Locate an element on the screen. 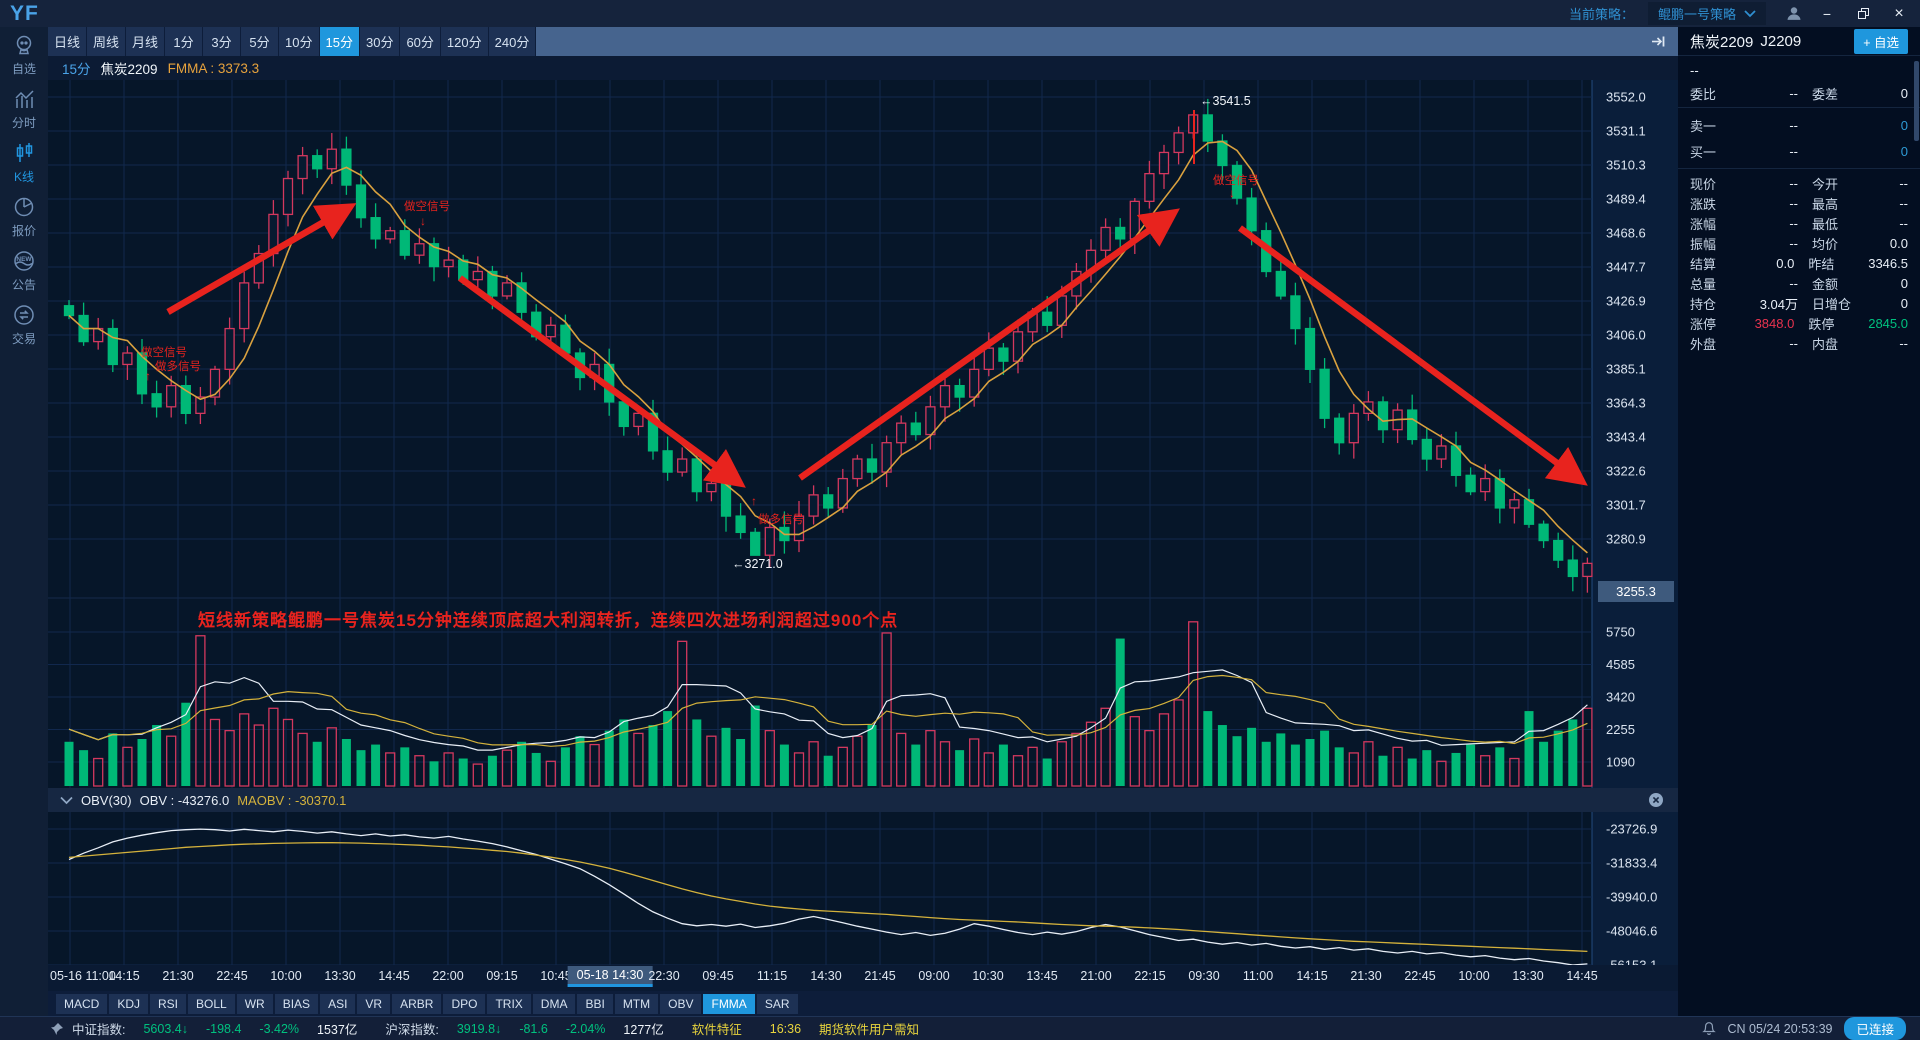 The image size is (1920, 1040). indicator-tab-vr: VR is located at coordinates (374, 1003).